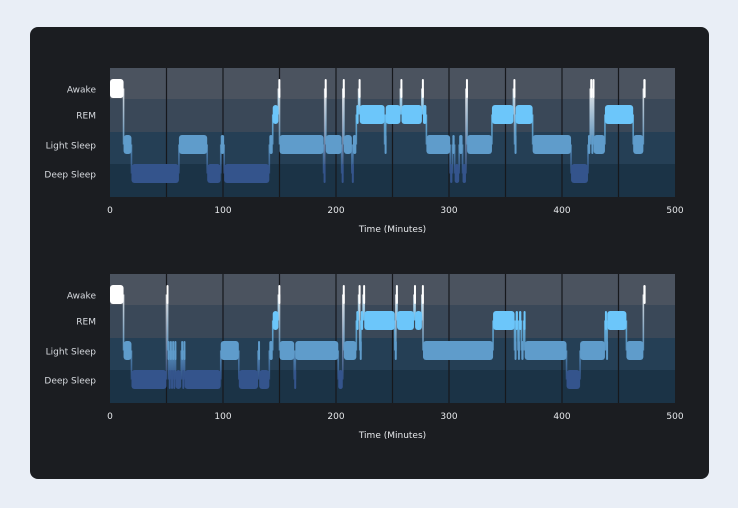  Describe the element at coordinates (110, 211) in the screenshot. I see `x-tick-label: 0` at that location.